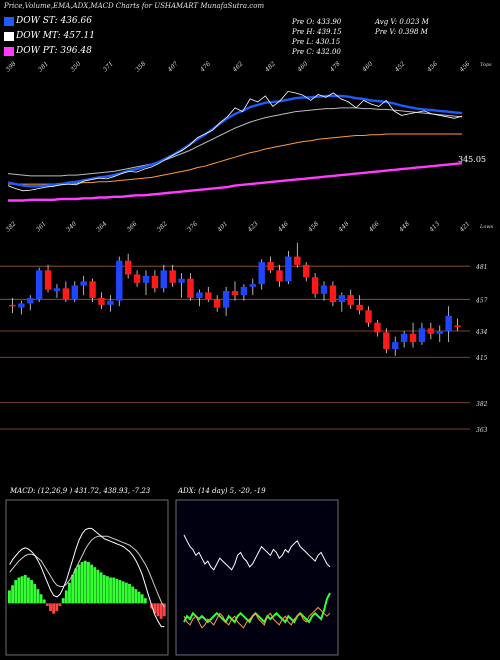  I want to click on price-tick-label: 363, so click(482, 430).